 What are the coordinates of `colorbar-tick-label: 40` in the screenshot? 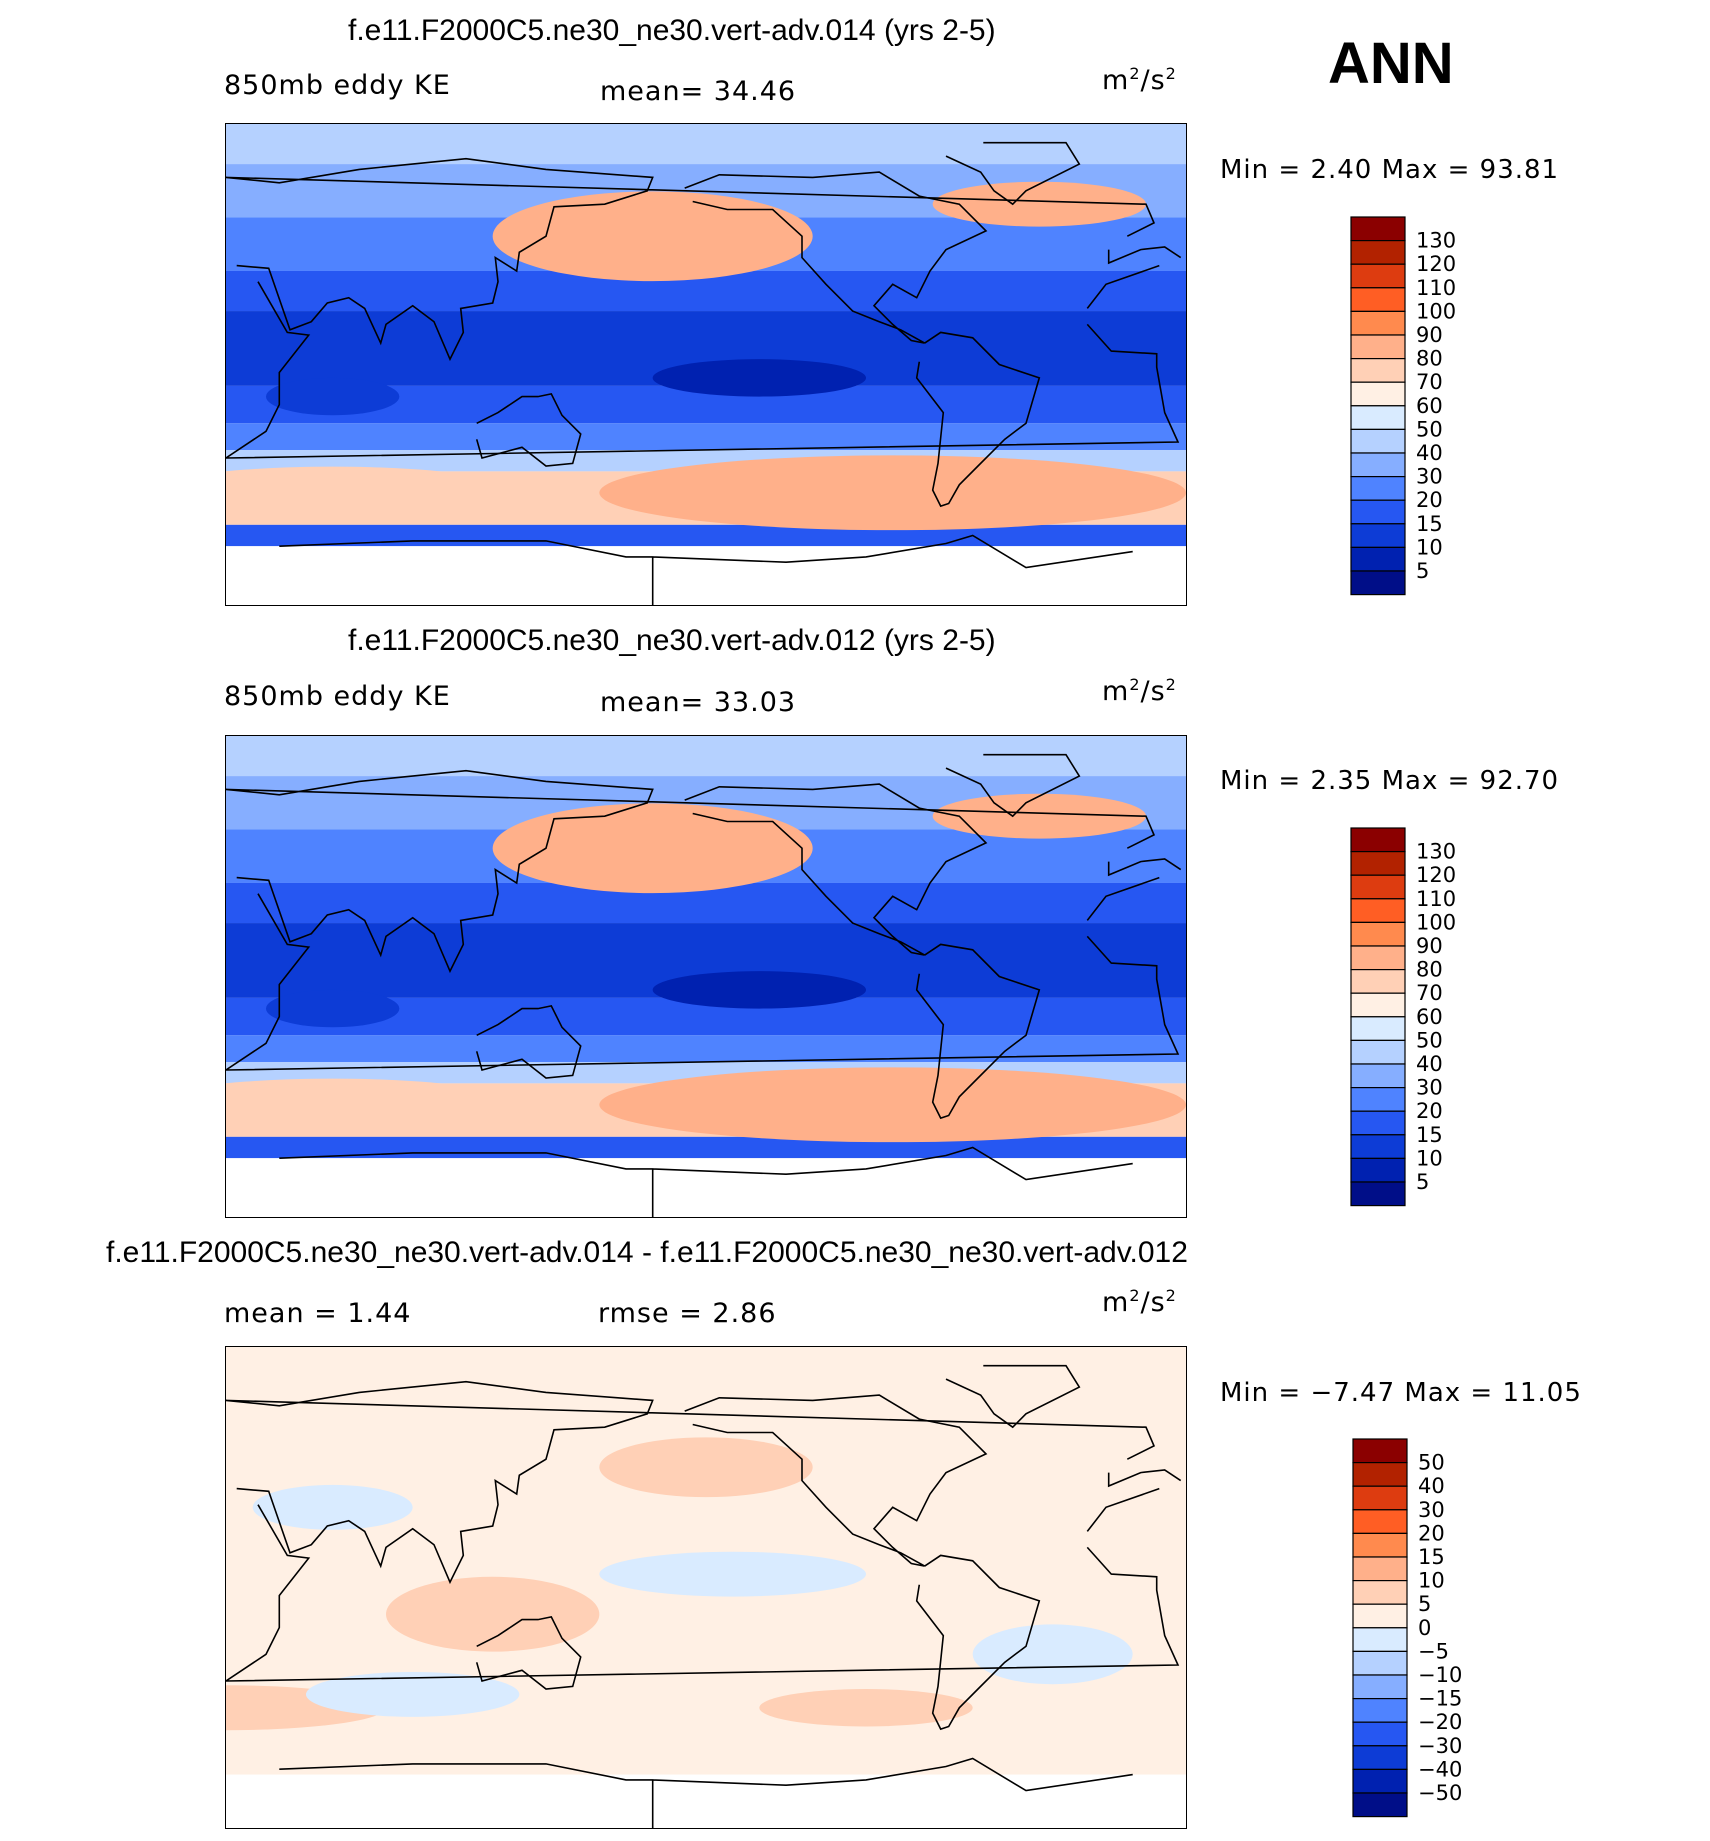 It's located at (1429, 1064).